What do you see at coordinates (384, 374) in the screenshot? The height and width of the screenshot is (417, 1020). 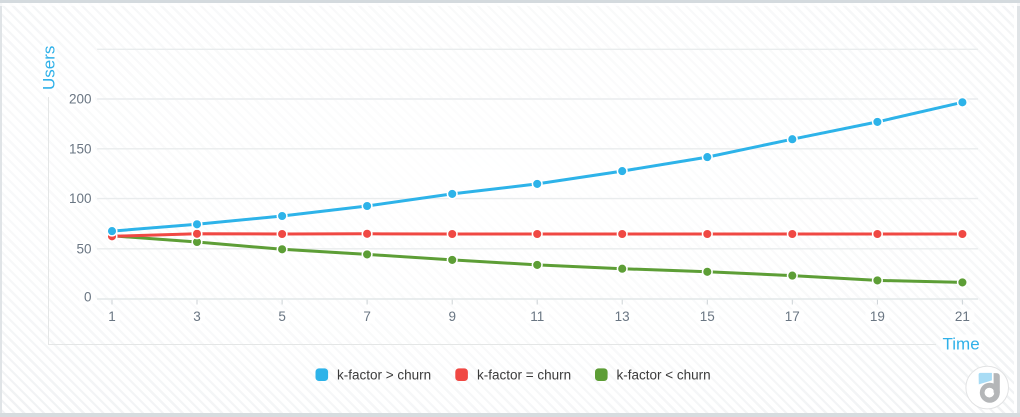 I see `svg-text: k-factor > churn` at bounding box center [384, 374].